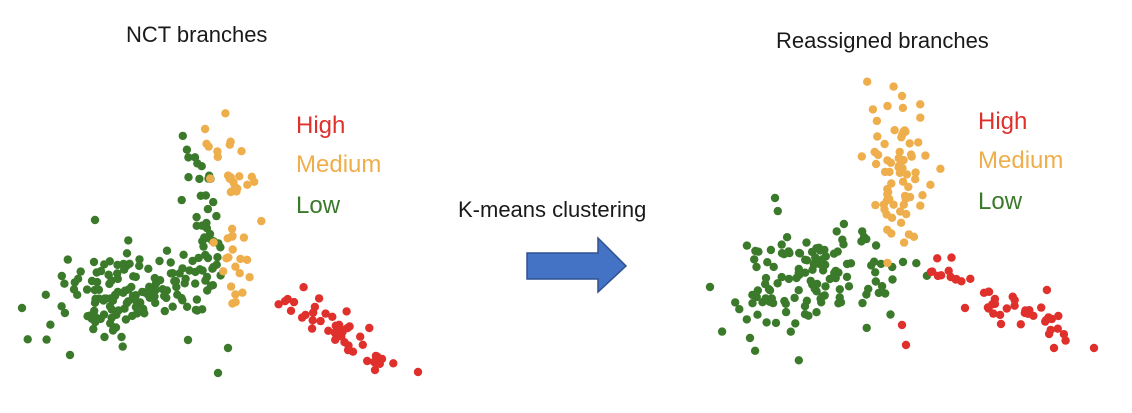 This screenshot has height=413, width=1132. What do you see at coordinates (1021, 160) in the screenshot?
I see `right-legend-medium: Medium` at bounding box center [1021, 160].